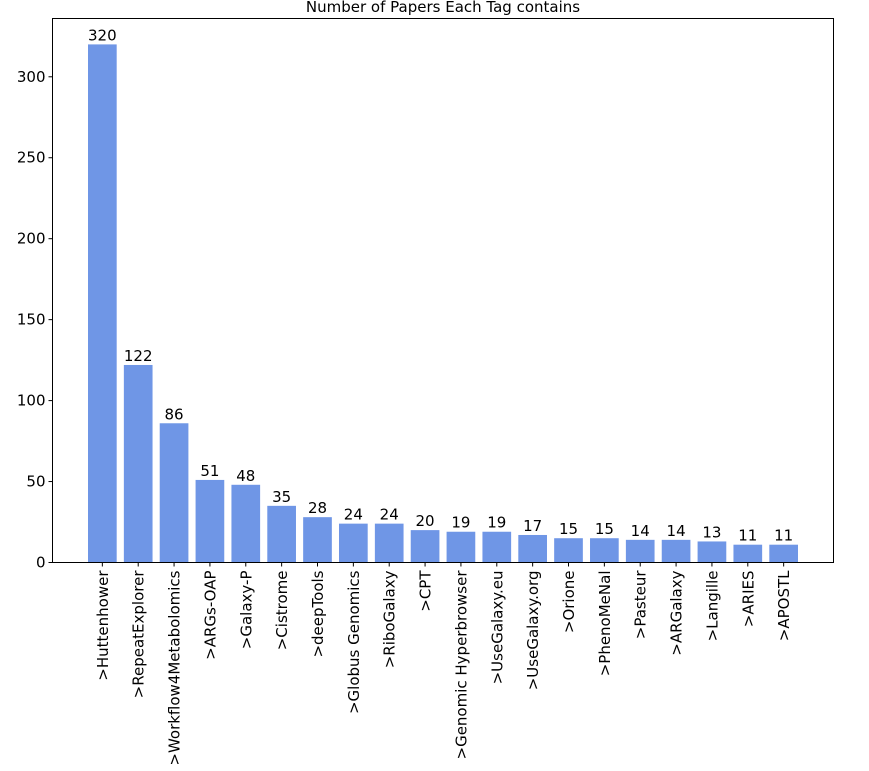 Image resolution: width=869 pixels, height=771 pixels. Describe the element at coordinates (748, 599) in the screenshot. I see `x-tick-label: >ARIES` at that location.